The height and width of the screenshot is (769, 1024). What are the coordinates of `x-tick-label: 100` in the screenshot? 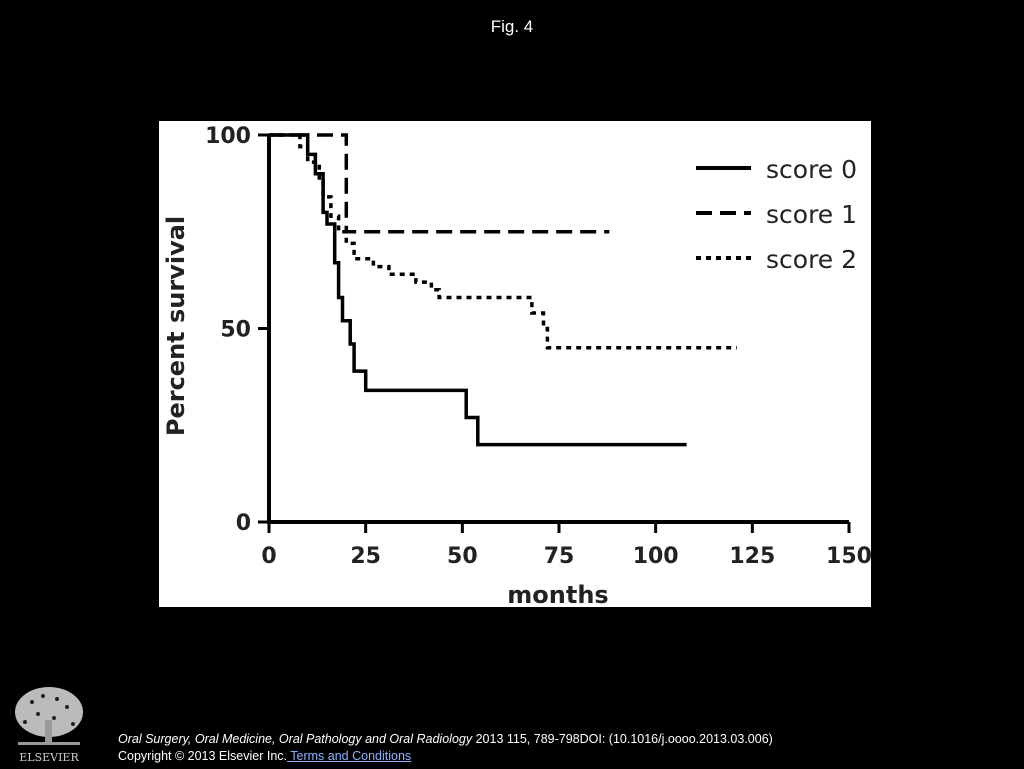 It's located at (656, 556).